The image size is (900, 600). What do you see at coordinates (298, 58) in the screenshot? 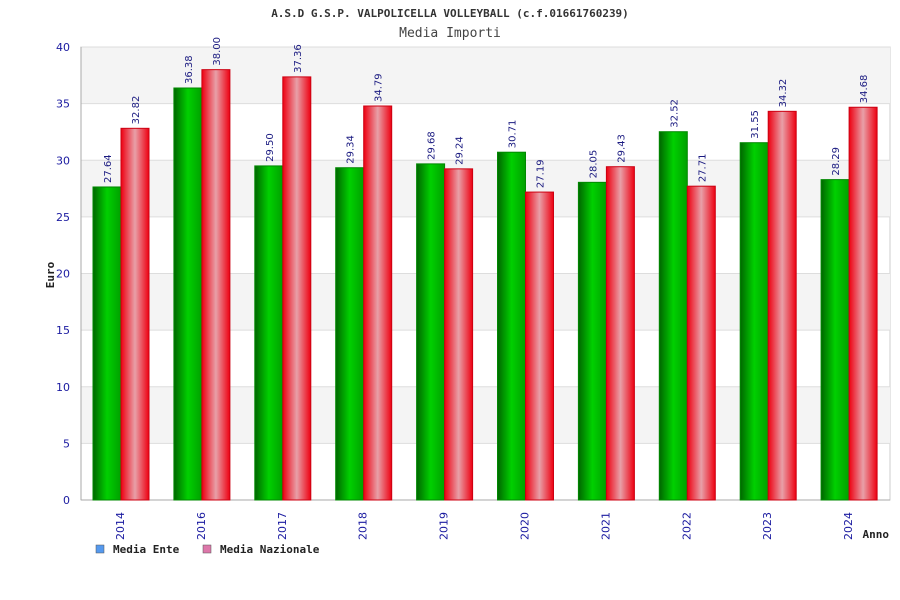
I see `data-label: 37.36` at bounding box center [298, 58].